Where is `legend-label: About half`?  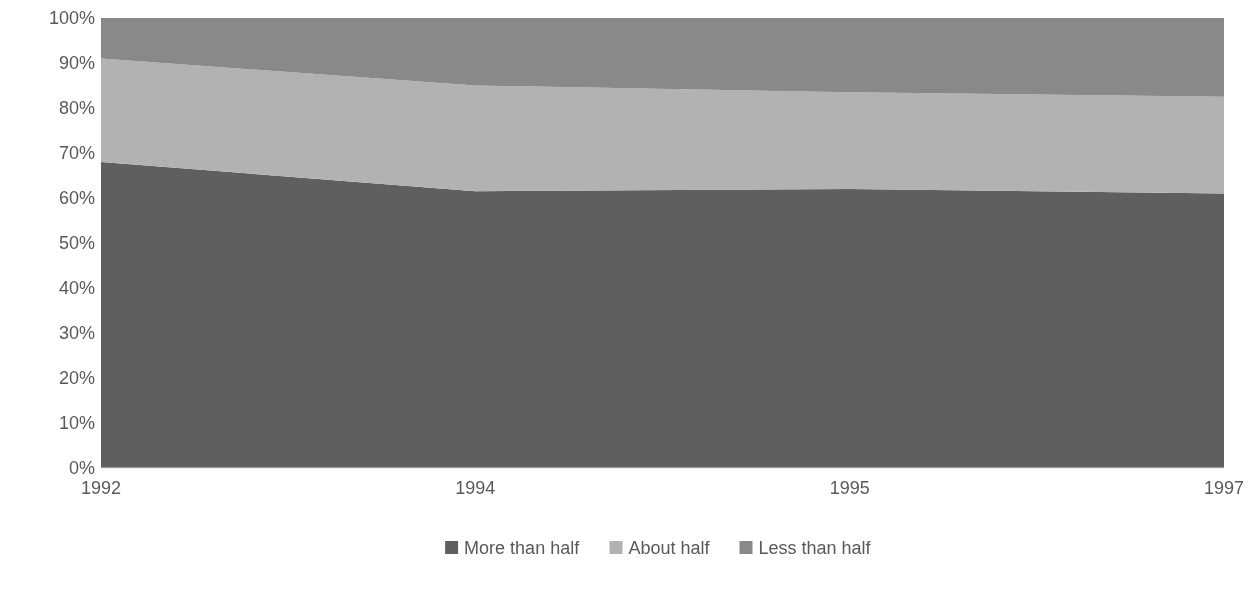
legend-label: About half is located at coordinates (669, 548).